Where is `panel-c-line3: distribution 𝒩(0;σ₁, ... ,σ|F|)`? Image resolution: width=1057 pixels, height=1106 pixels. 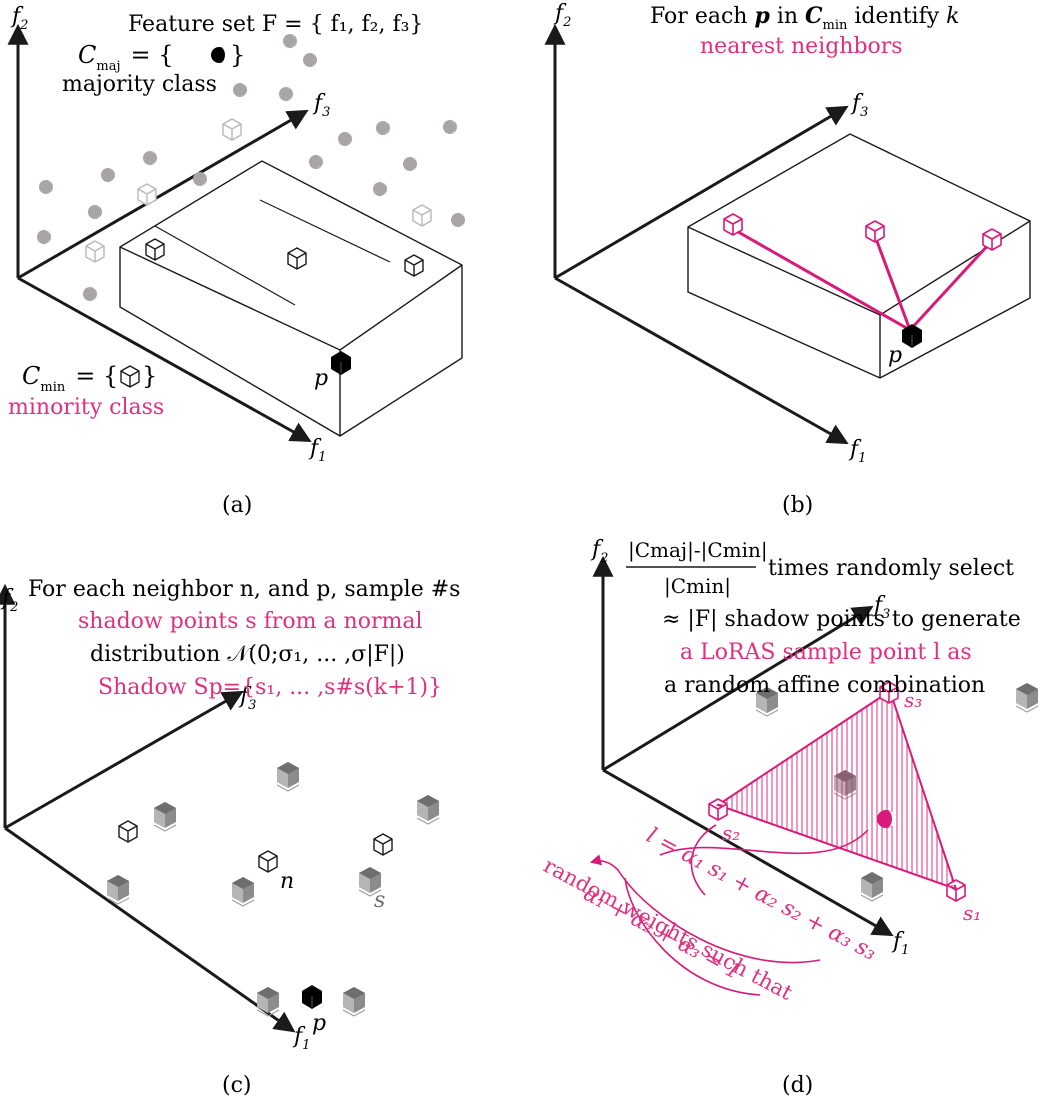
panel-c-line3: distribution 𝒩(0;σ₁, ... ,σ|F|) is located at coordinates (247, 654).